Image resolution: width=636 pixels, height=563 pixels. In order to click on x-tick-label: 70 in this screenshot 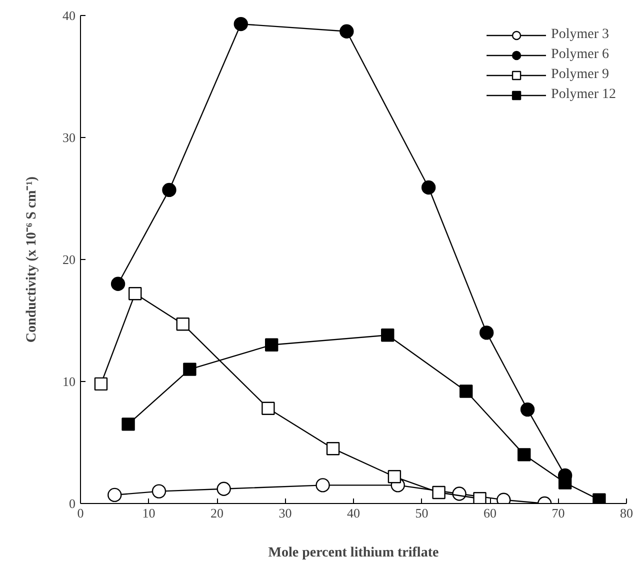, I will do `click(558, 513)`.